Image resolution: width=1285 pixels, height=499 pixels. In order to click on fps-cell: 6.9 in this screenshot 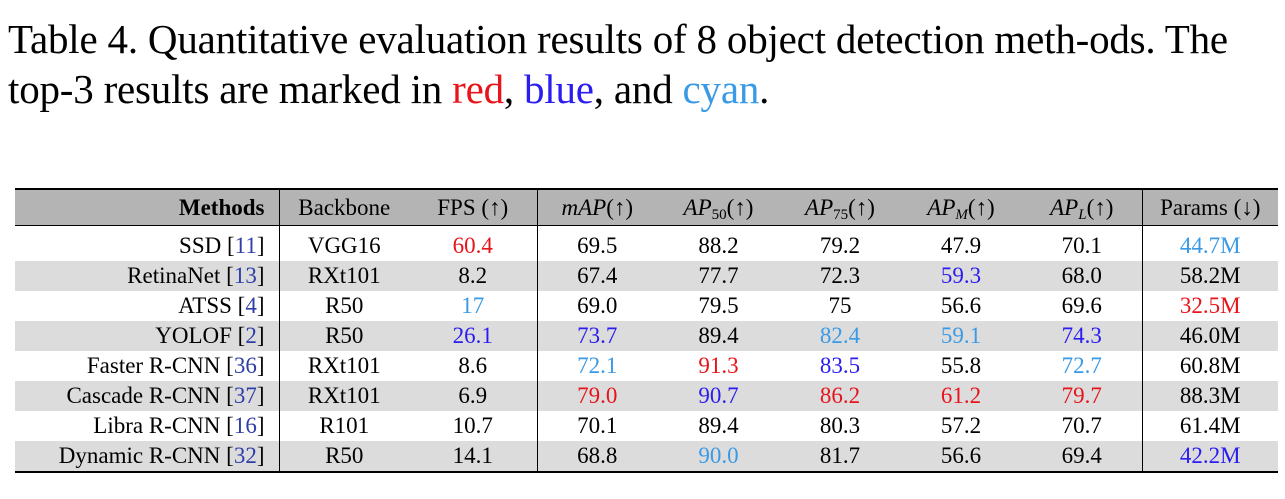, I will do `click(473, 396)`.